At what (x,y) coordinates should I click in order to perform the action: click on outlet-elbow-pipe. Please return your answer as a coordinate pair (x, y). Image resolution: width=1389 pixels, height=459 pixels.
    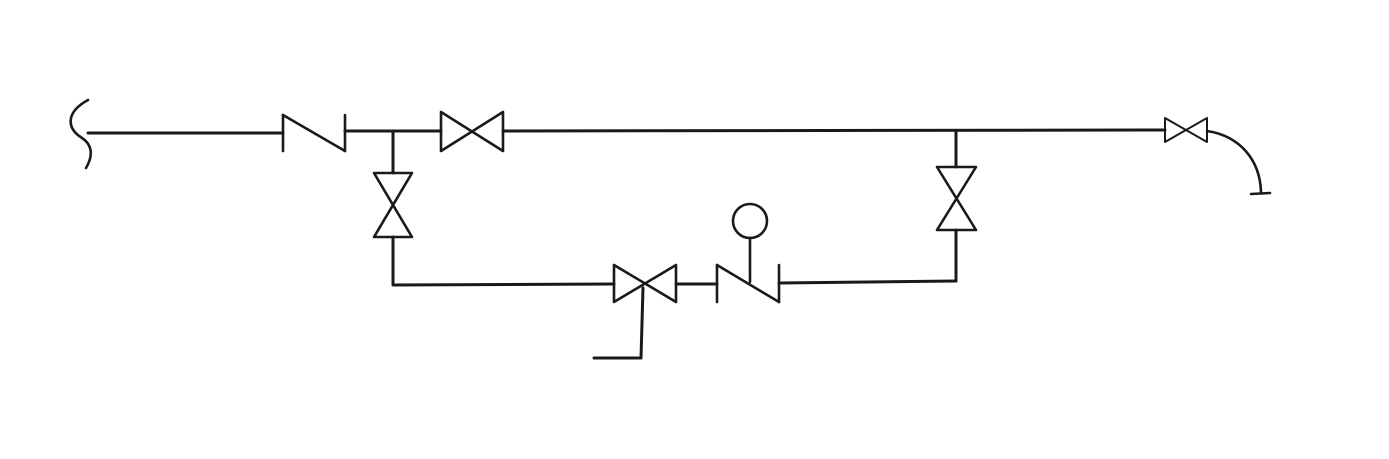
    Looking at the image, I should click on (1234, 161).